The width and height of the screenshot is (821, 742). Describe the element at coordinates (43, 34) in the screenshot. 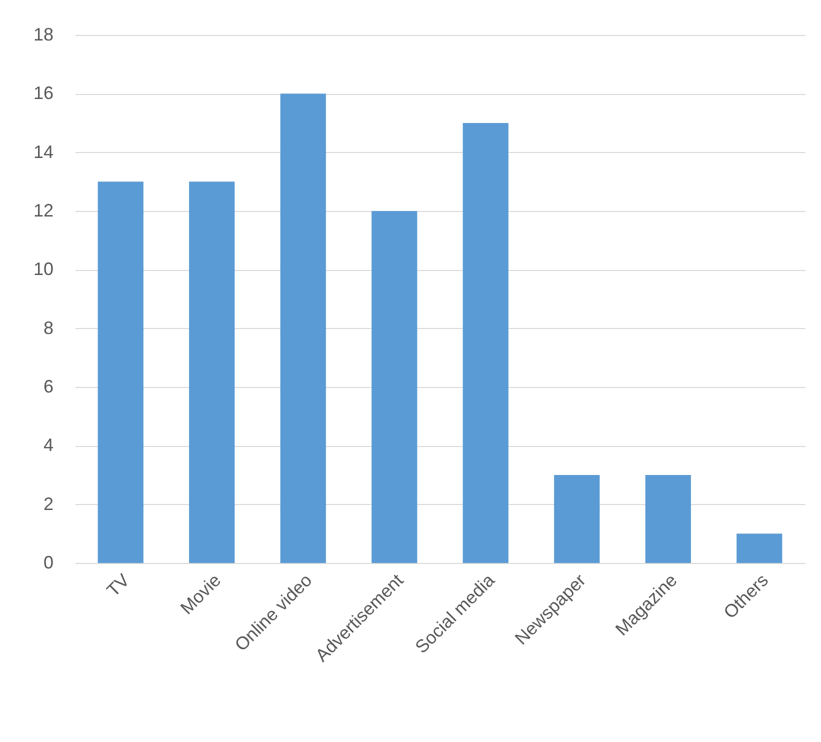

I see `y-tick-label: 18` at that location.